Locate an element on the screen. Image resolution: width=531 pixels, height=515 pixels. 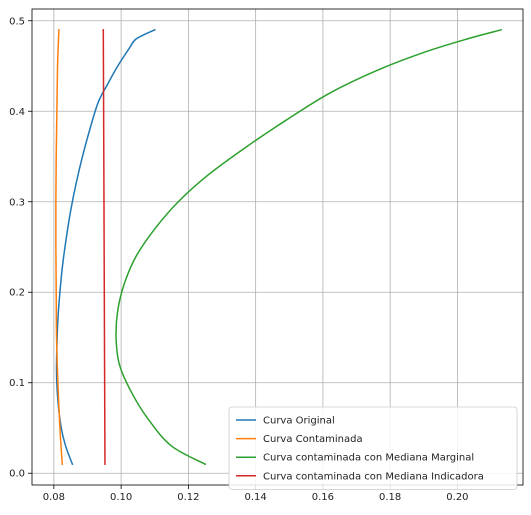
x-axis: 0.08 0.10 0.12 0.14 0.16 0.18 0.20 is located at coordinates (256, 494).